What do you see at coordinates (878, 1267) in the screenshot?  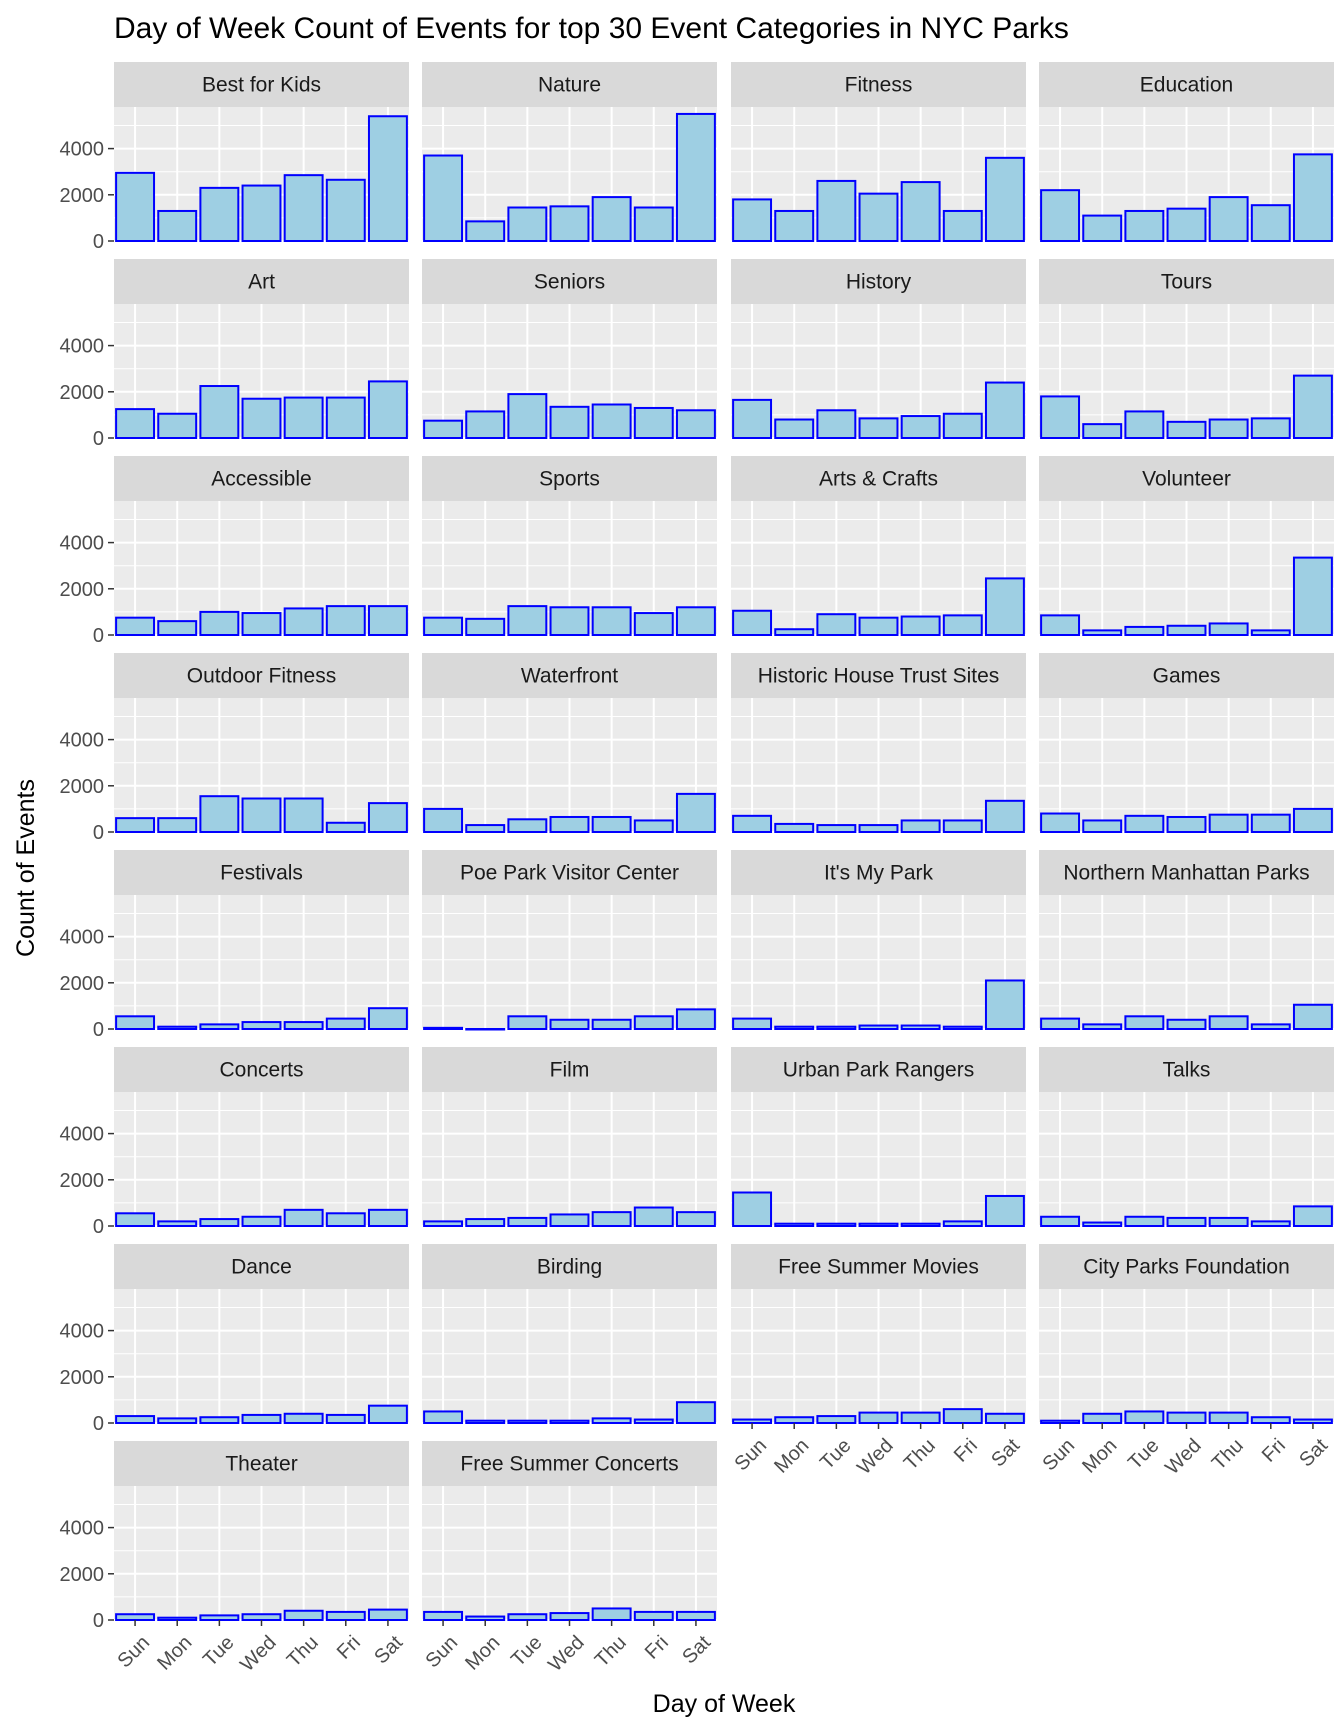 I see `facet-strip-label: Free Summer Movies` at bounding box center [878, 1267].